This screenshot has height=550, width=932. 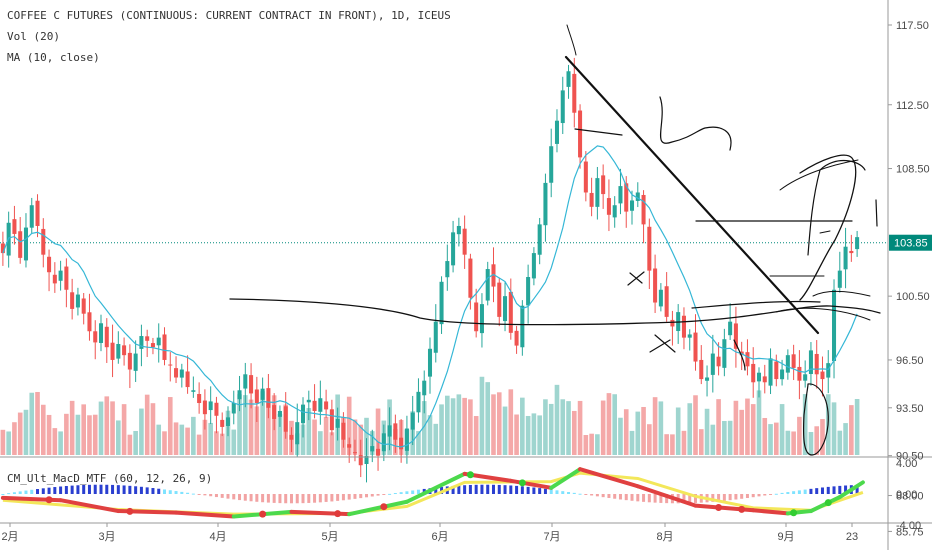 I want to click on macd-line-segment, so click(x=531, y=484).